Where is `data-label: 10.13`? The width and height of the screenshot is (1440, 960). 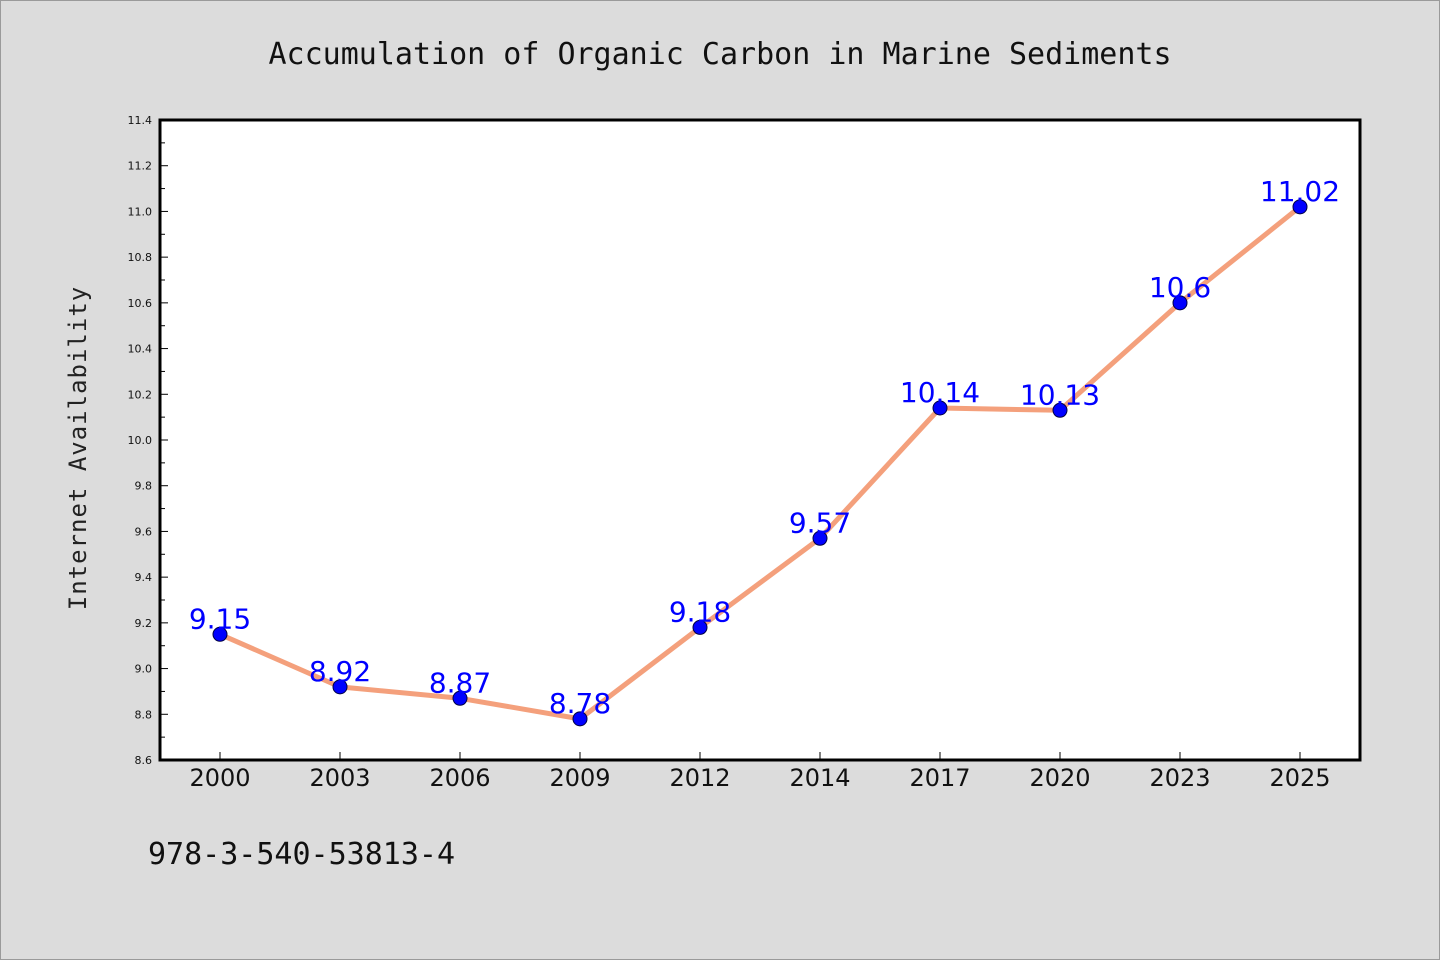 data-label: 10.13 is located at coordinates (1060, 394).